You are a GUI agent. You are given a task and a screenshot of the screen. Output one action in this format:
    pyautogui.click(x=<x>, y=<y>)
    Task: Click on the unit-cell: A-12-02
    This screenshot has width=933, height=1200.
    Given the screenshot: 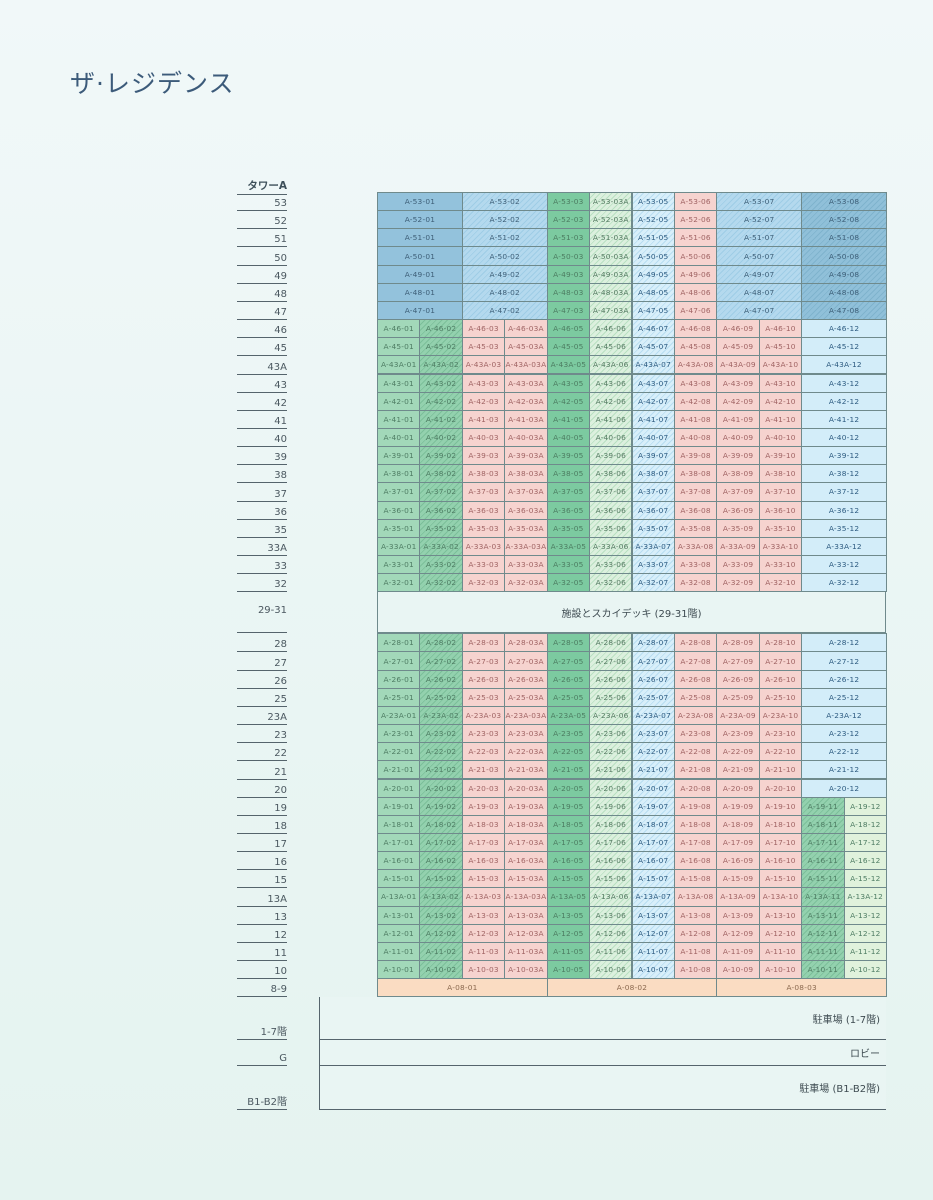 What is the action you would take?
    pyautogui.click(x=441, y=933)
    